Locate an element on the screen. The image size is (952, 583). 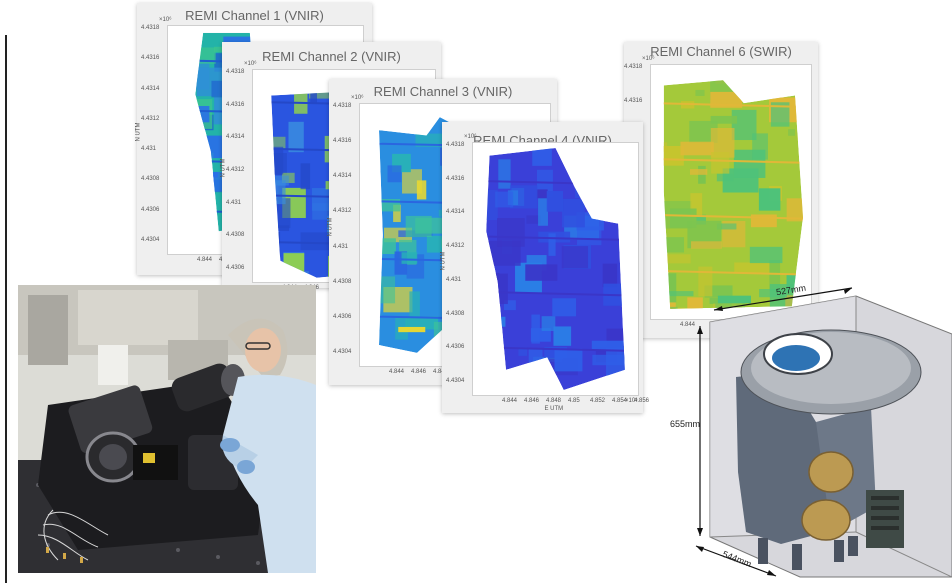
left-divider-line is located at coordinates (6, 309).